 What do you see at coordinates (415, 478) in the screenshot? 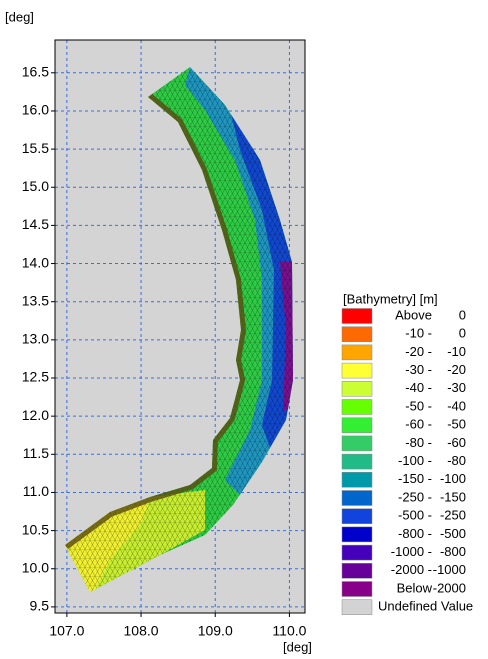
I see `legend-label: -150 -` at bounding box center [415, 478].